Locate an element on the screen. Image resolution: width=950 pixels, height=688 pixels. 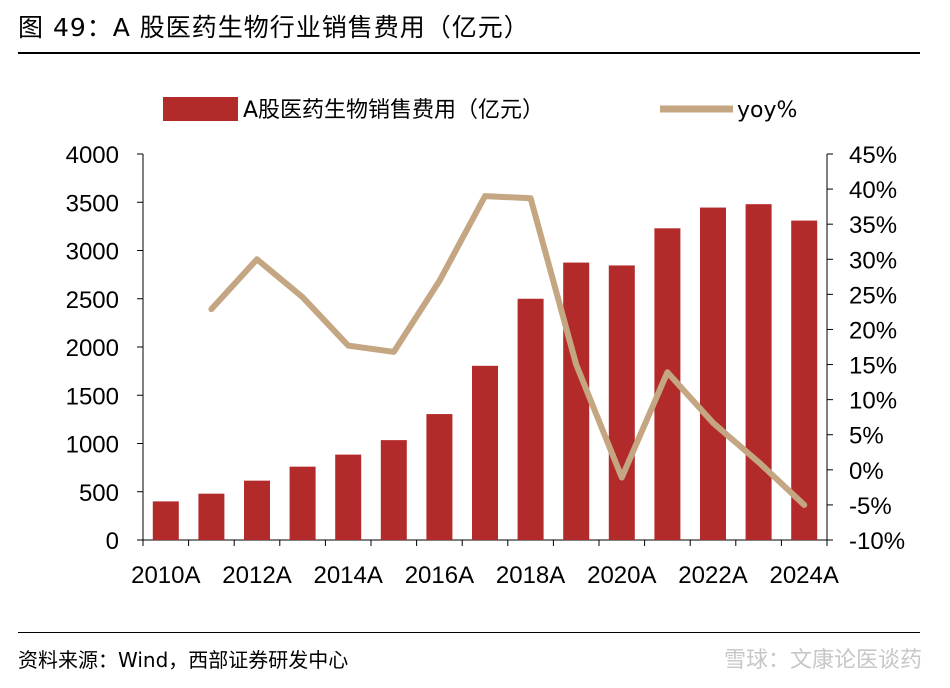
source-divider is located at coordinates (469, 632).